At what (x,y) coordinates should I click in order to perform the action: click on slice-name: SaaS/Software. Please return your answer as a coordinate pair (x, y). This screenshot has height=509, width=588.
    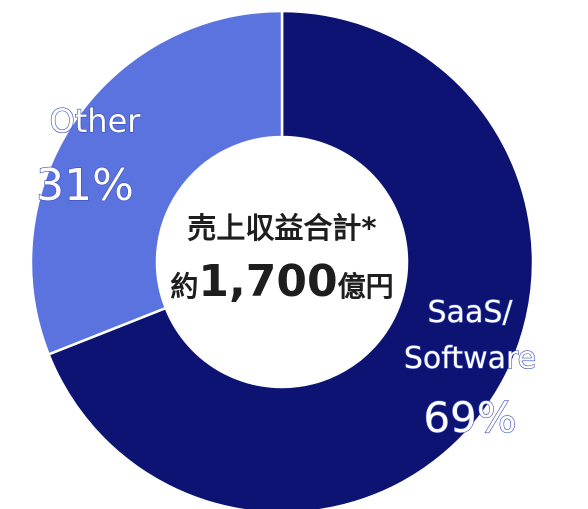
    Looking at the image, I should click on (470, 335).